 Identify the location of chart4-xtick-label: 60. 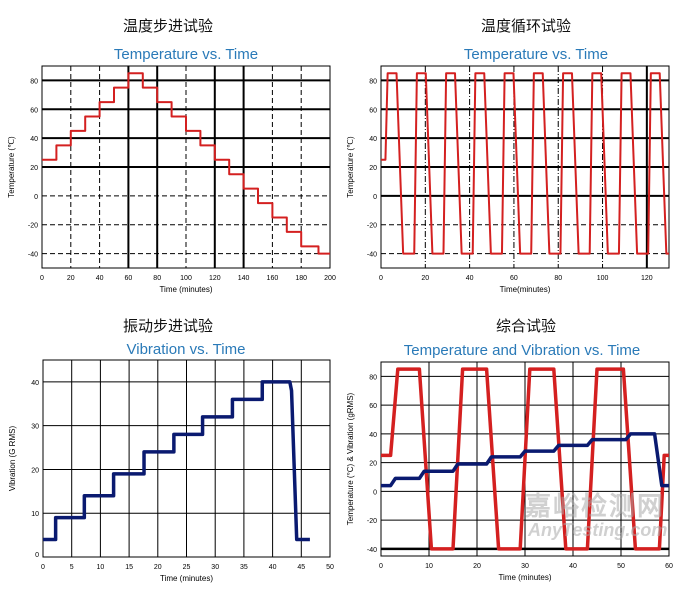
(669, 566).